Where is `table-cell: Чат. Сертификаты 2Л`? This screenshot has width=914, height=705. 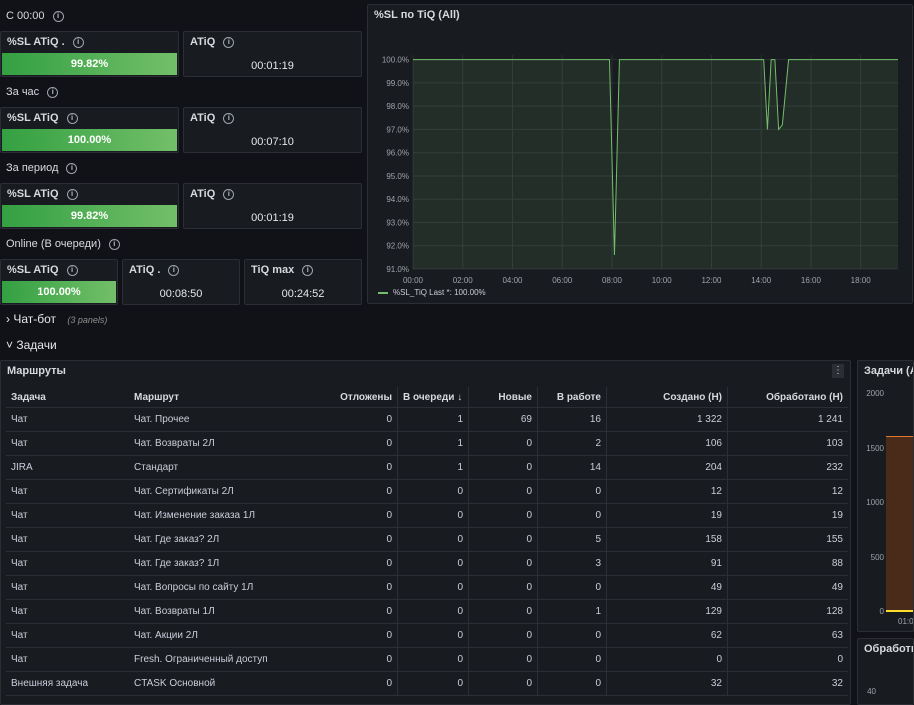 table-cell: Чат. Сертификаты 2Л is located at coordinates (229, 491).